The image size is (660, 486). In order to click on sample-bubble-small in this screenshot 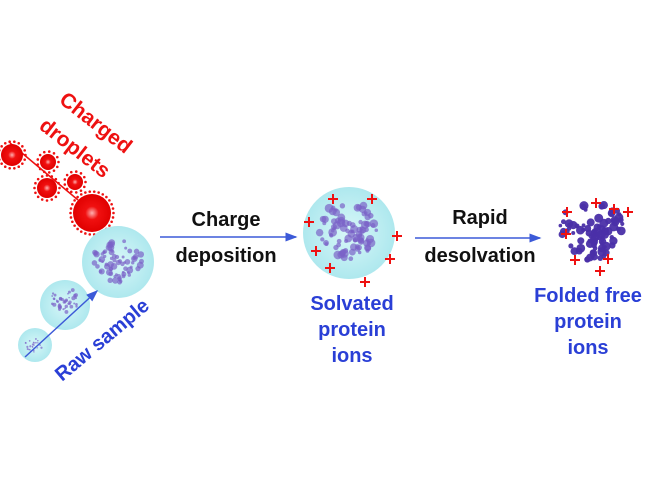, I will do `click(35, 345)`.